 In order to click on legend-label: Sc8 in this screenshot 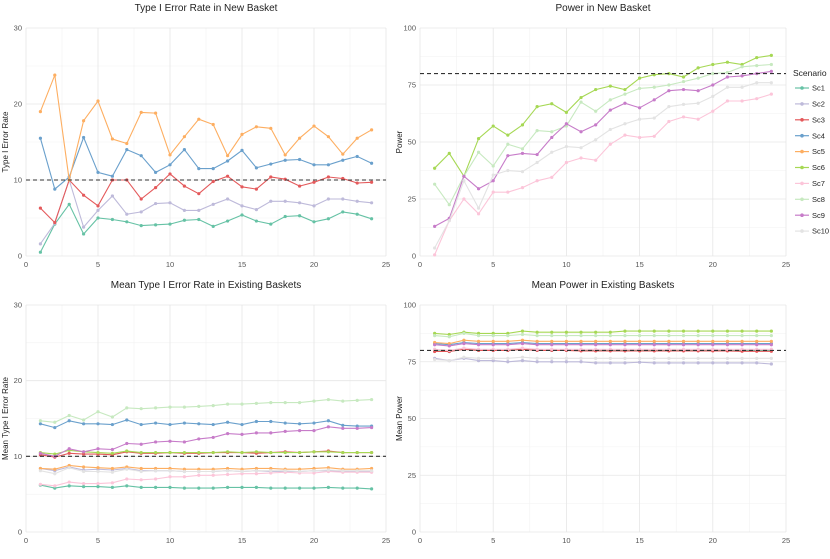, I will do `click(818, 199)`.